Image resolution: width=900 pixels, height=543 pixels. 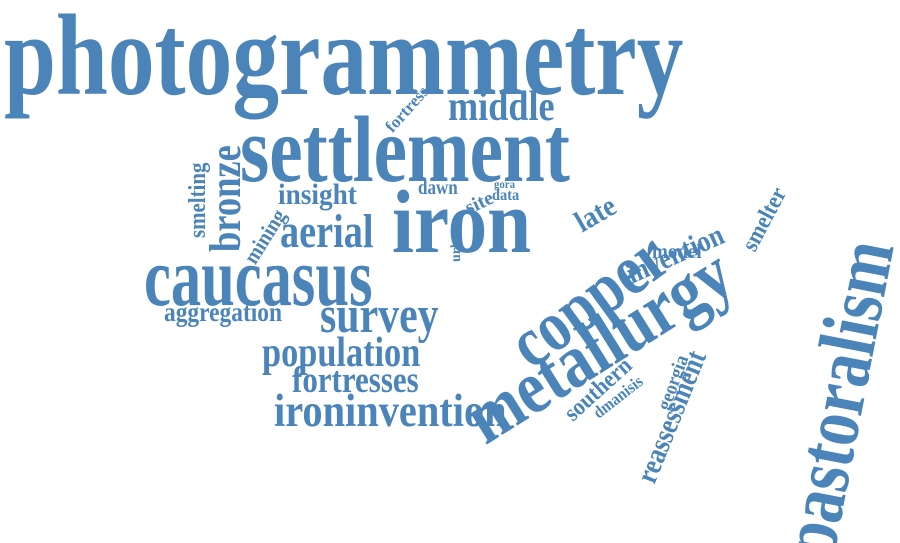 What do you see at coordinates (765, 219) in the screenshot?
I see `word-smelter: smelter` at bounding box center [765, 219].